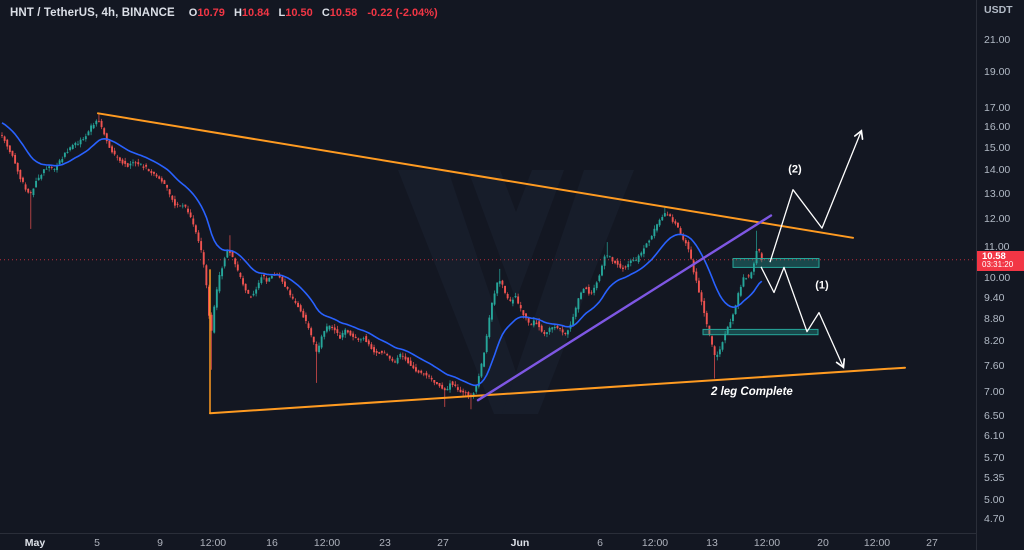 This screenshot has width=1024, height=550. Describe the element at coordinates (994, 499) in the screenshot. I see `price-tick: 5.00` at that location.